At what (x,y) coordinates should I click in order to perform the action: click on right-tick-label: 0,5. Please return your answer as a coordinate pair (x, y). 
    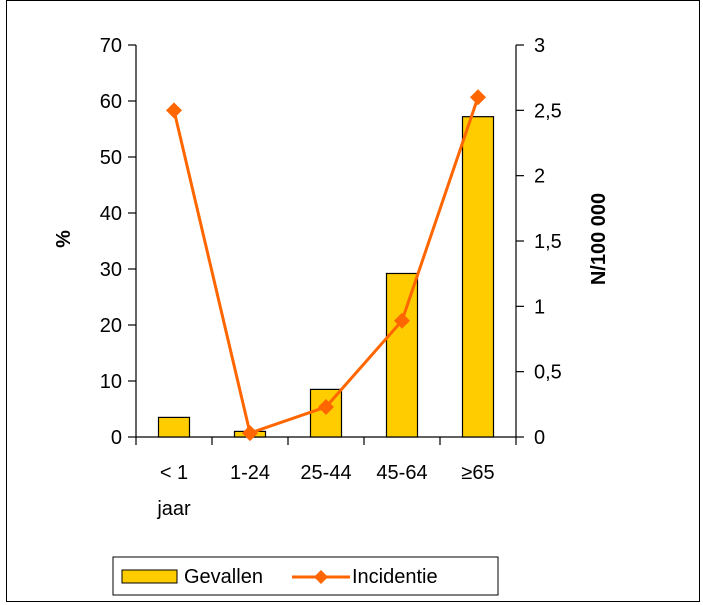
    Looking at the image, I should click on (548, 373).